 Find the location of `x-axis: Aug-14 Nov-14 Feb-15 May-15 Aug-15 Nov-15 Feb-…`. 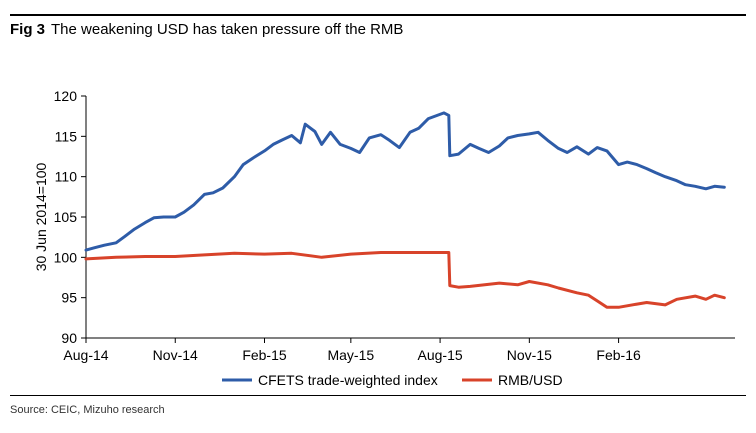

x-axis: Aug-14 Nov-14 Feb-15 May-15 Aug-15 Nov-15 Feb-… is located at coordinates (399, 350).